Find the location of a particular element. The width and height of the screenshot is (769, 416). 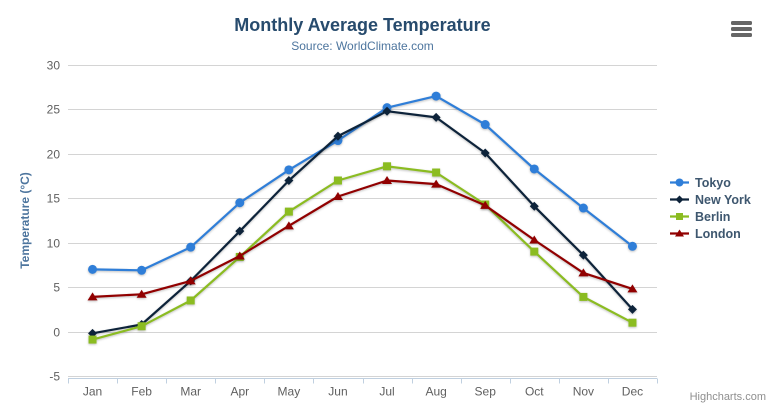

point-tokyo-apr is located at coordinates (240, 203).